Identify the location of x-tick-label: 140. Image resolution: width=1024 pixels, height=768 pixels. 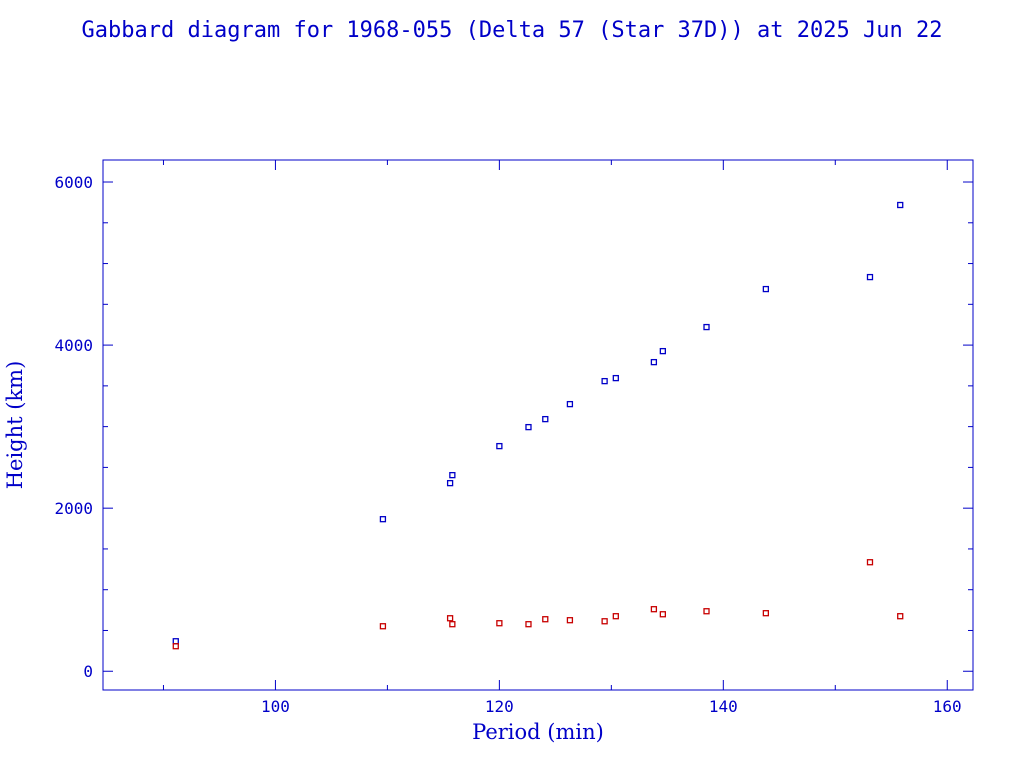
(723, 706).